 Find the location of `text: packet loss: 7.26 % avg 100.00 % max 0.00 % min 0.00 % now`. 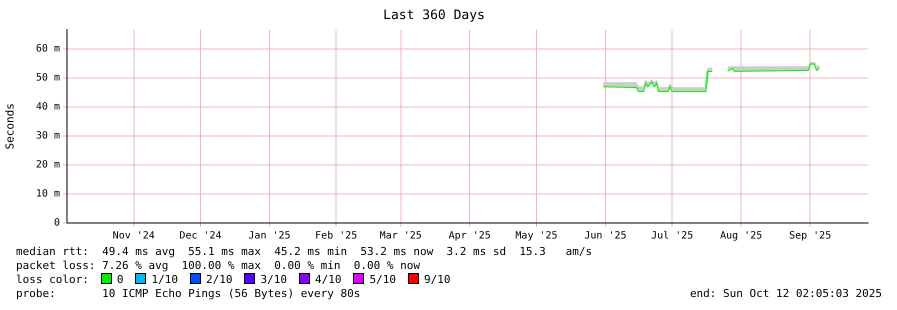

text: packet loss: 7.26 % avg 100.00 % max 0.00 % min 0.00 % now is located at coordinates (218, 266).